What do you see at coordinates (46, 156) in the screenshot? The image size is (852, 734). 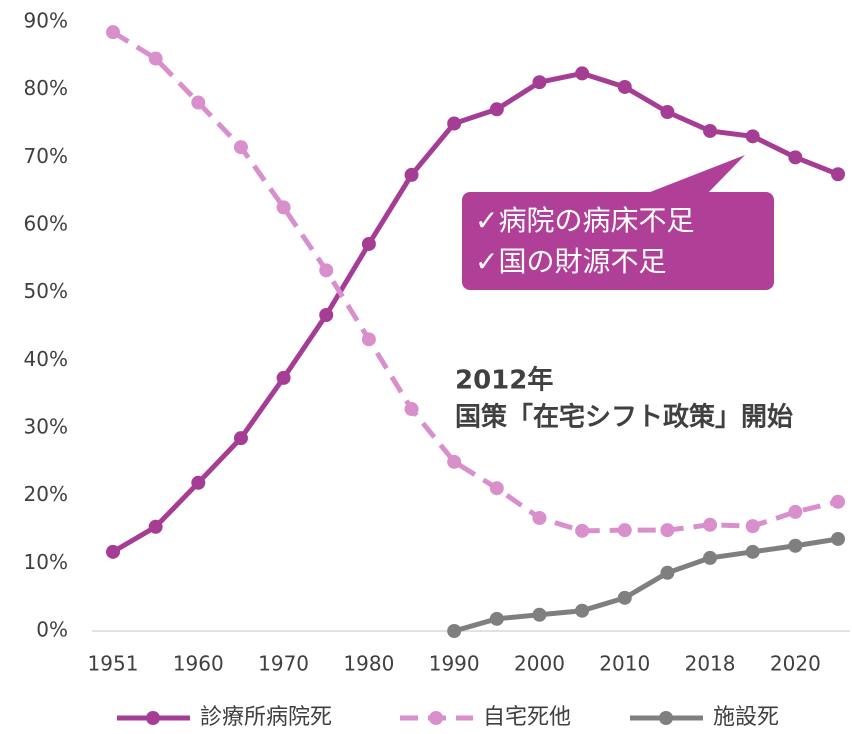 I see `y-tick-label: 70%` at bounding box center [46, 156].